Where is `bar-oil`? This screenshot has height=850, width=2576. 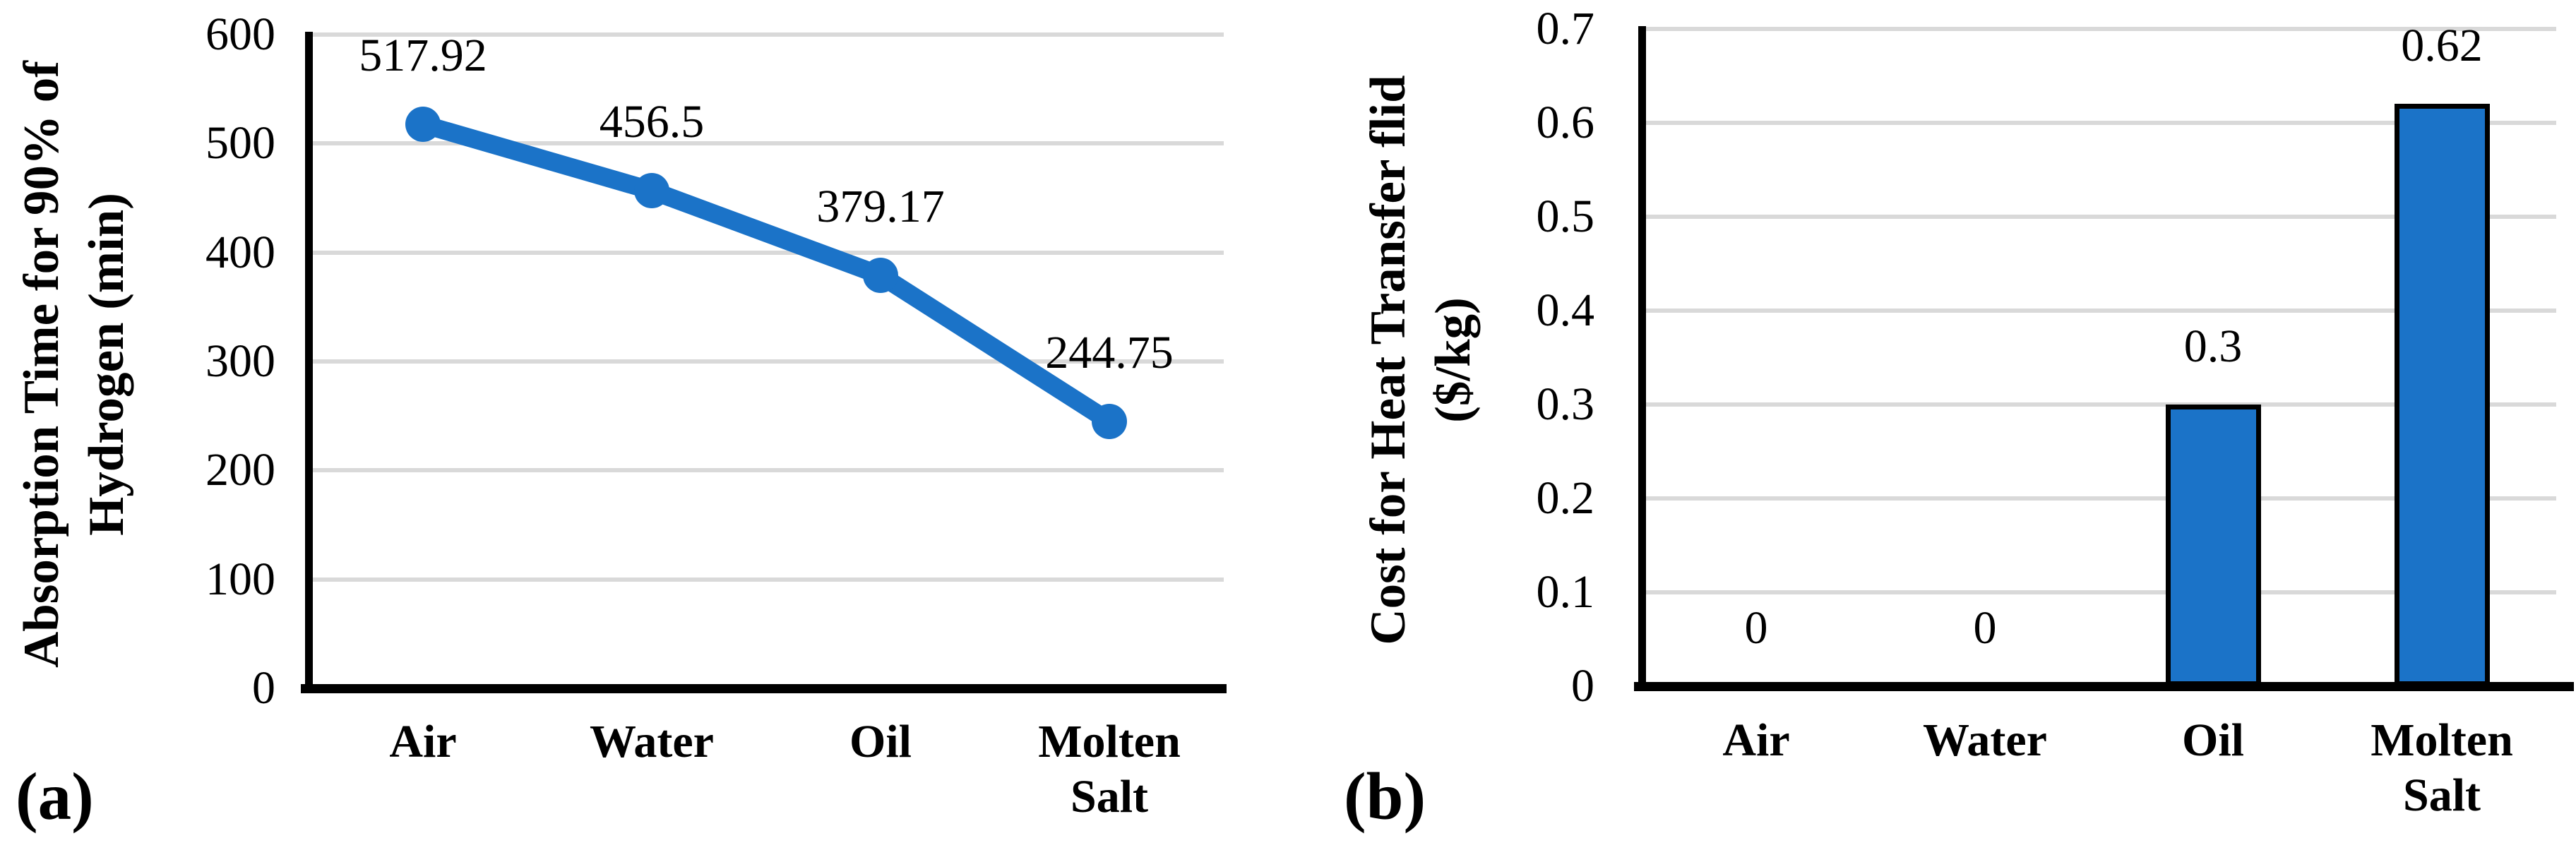
bar-oil is located at coordinates (2213, 545).